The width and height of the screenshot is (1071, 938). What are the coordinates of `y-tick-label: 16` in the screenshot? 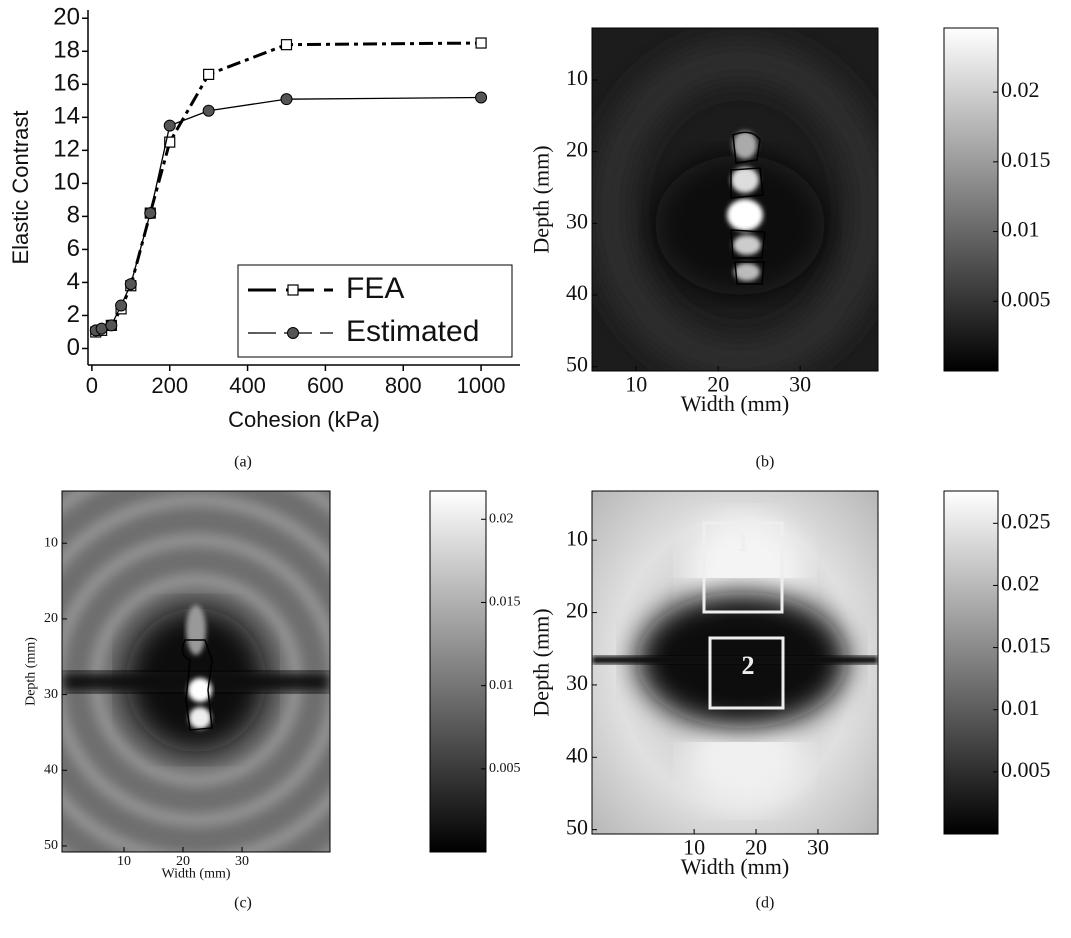 It's located at (66, 83).